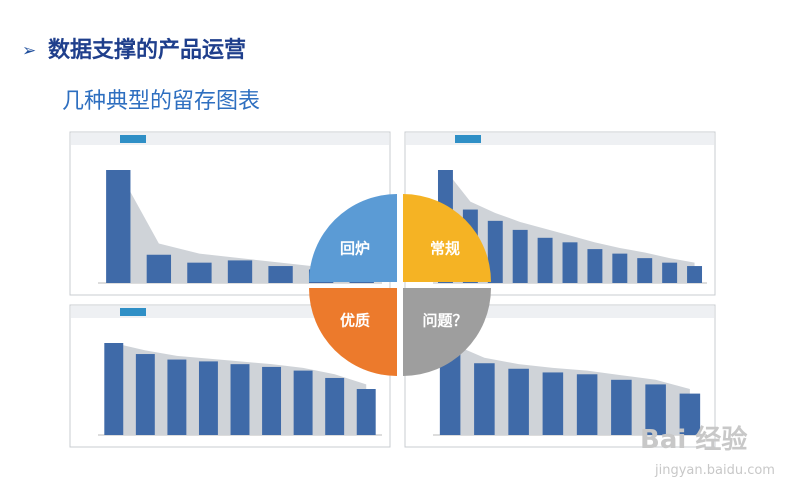 This screenshot has height=500, width=800. I want to click on quadrant-label: 问题？, so click(444, 321).